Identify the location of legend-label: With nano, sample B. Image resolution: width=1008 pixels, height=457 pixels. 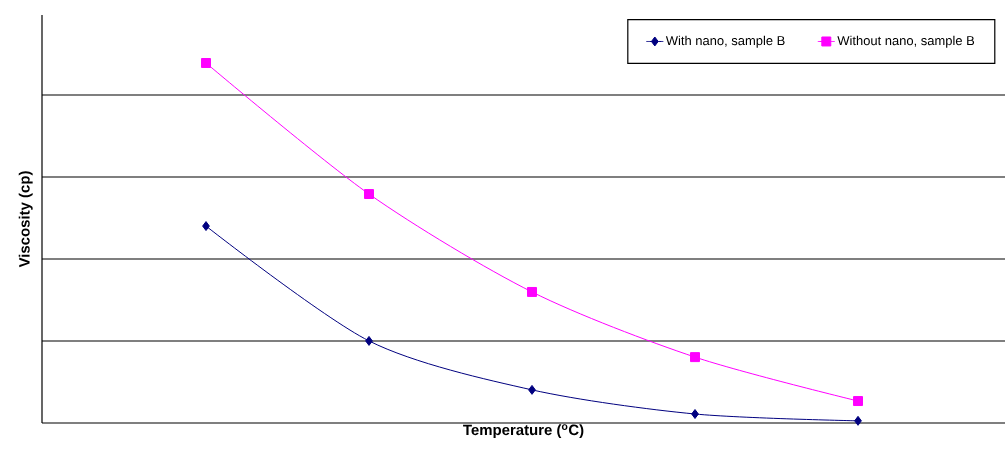
(725, 41).